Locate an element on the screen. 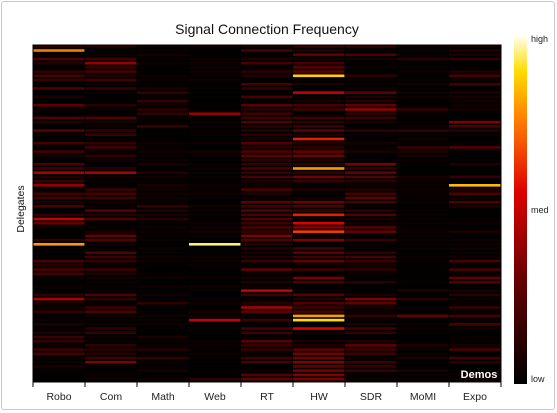 This screenshot has height=413, width=557. x-axis-ticks: Robo Com Math Web RT HW SDR MoMI Expo is located at coordinates (267, 392).